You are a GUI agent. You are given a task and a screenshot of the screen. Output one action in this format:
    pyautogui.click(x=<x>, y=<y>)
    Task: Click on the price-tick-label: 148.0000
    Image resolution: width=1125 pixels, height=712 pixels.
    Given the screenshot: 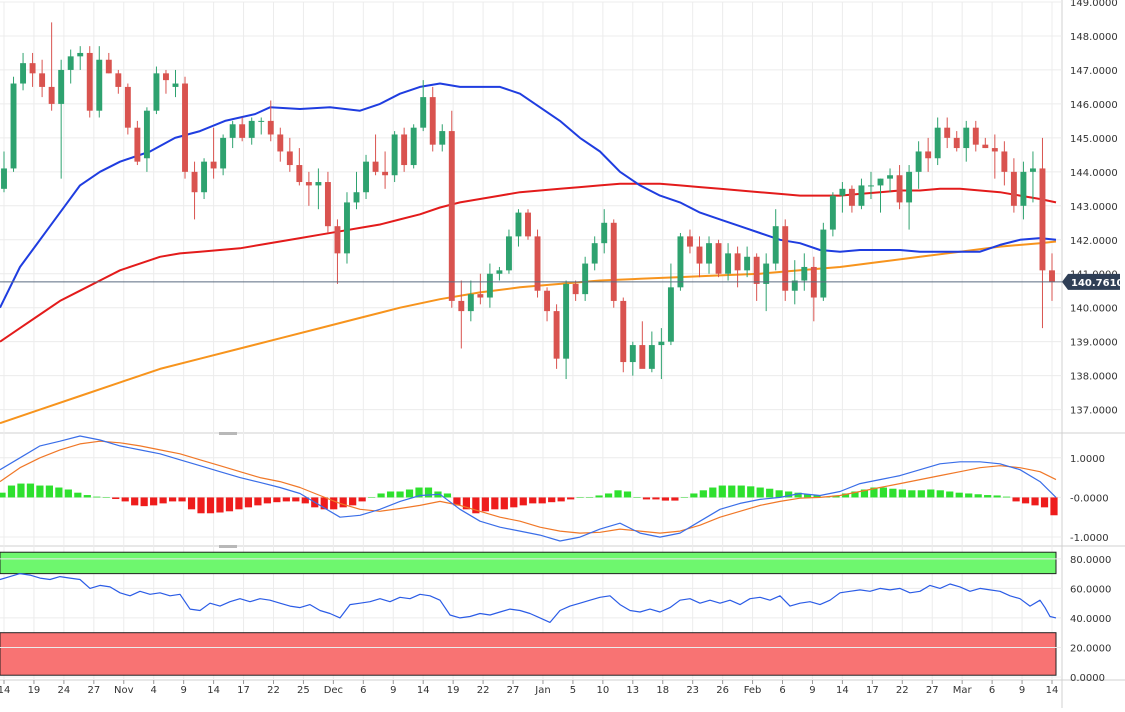 What is the action you would take?
    pyautogui.click(x=1094, y=37)
    